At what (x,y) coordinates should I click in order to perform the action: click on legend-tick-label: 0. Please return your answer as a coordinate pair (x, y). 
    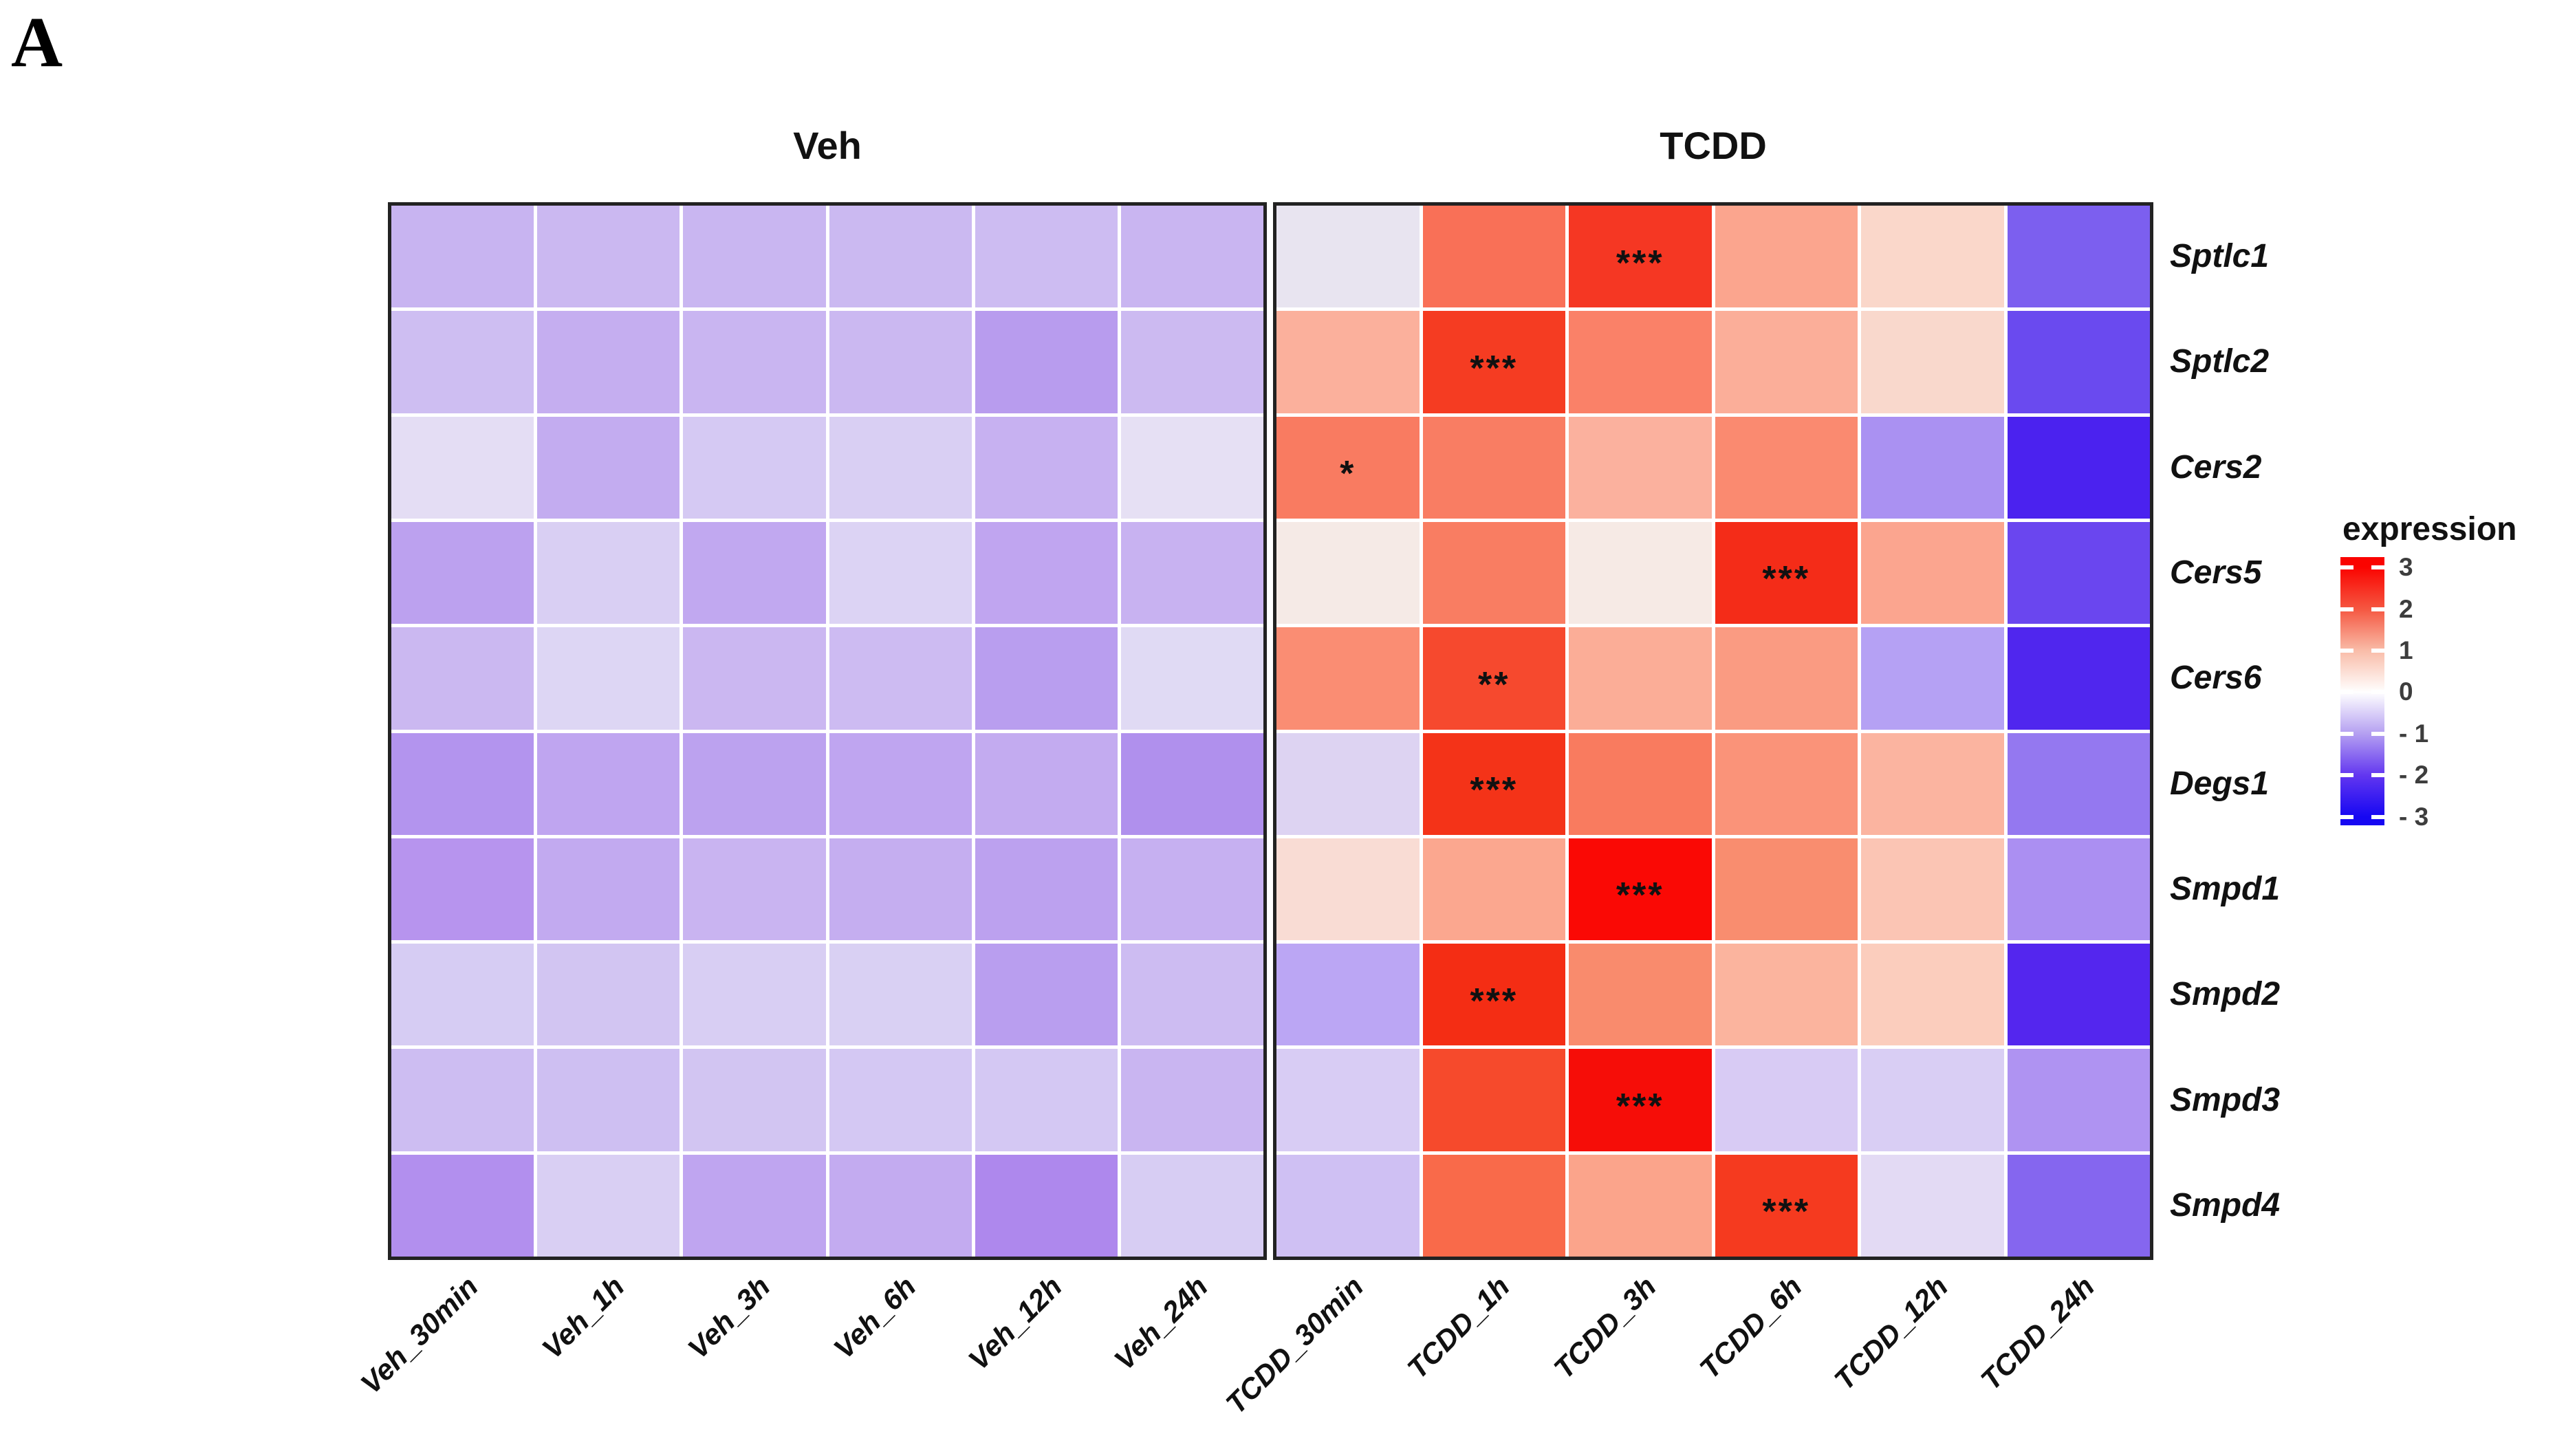
    Looking at the image, I should click on (2406, 691).